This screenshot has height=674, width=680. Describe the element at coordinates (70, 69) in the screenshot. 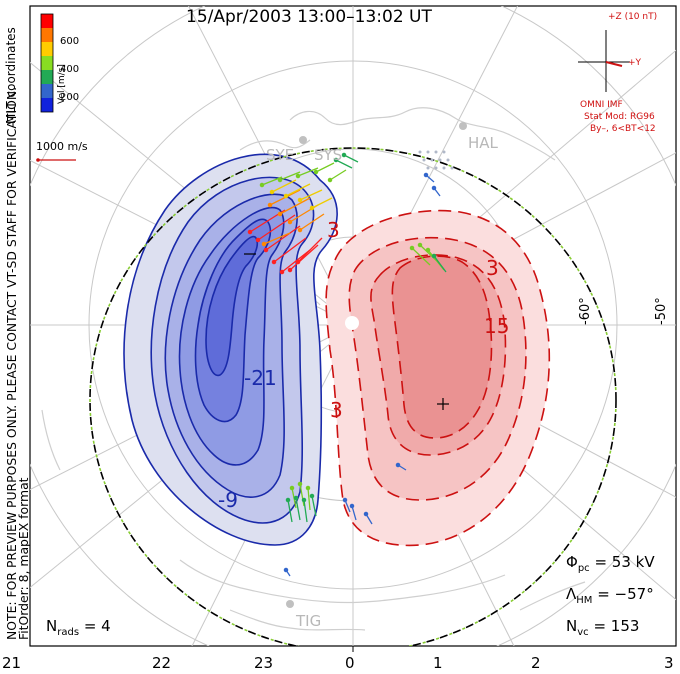

I see `colorbar-tick-400: 400` at that location.